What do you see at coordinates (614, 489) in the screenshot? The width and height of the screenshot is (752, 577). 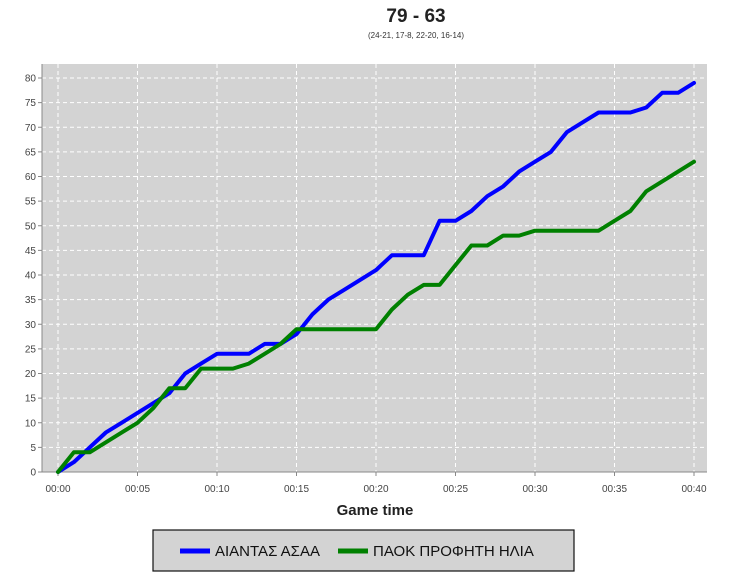 I see `x-tick-label: 00:35` at bounding box center [614, 489].